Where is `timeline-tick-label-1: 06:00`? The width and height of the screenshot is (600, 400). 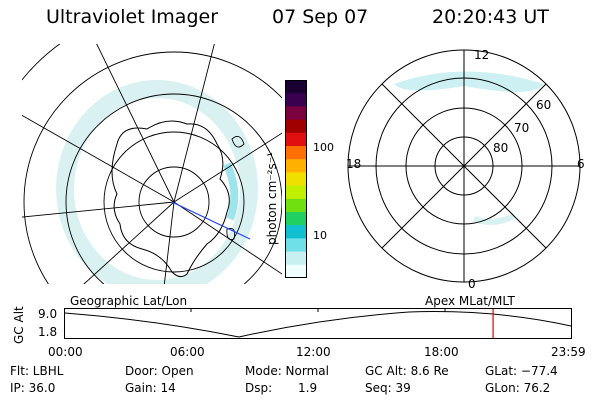 timeline-tick-label-1: 06:00 is located at coordinates (187, 352).